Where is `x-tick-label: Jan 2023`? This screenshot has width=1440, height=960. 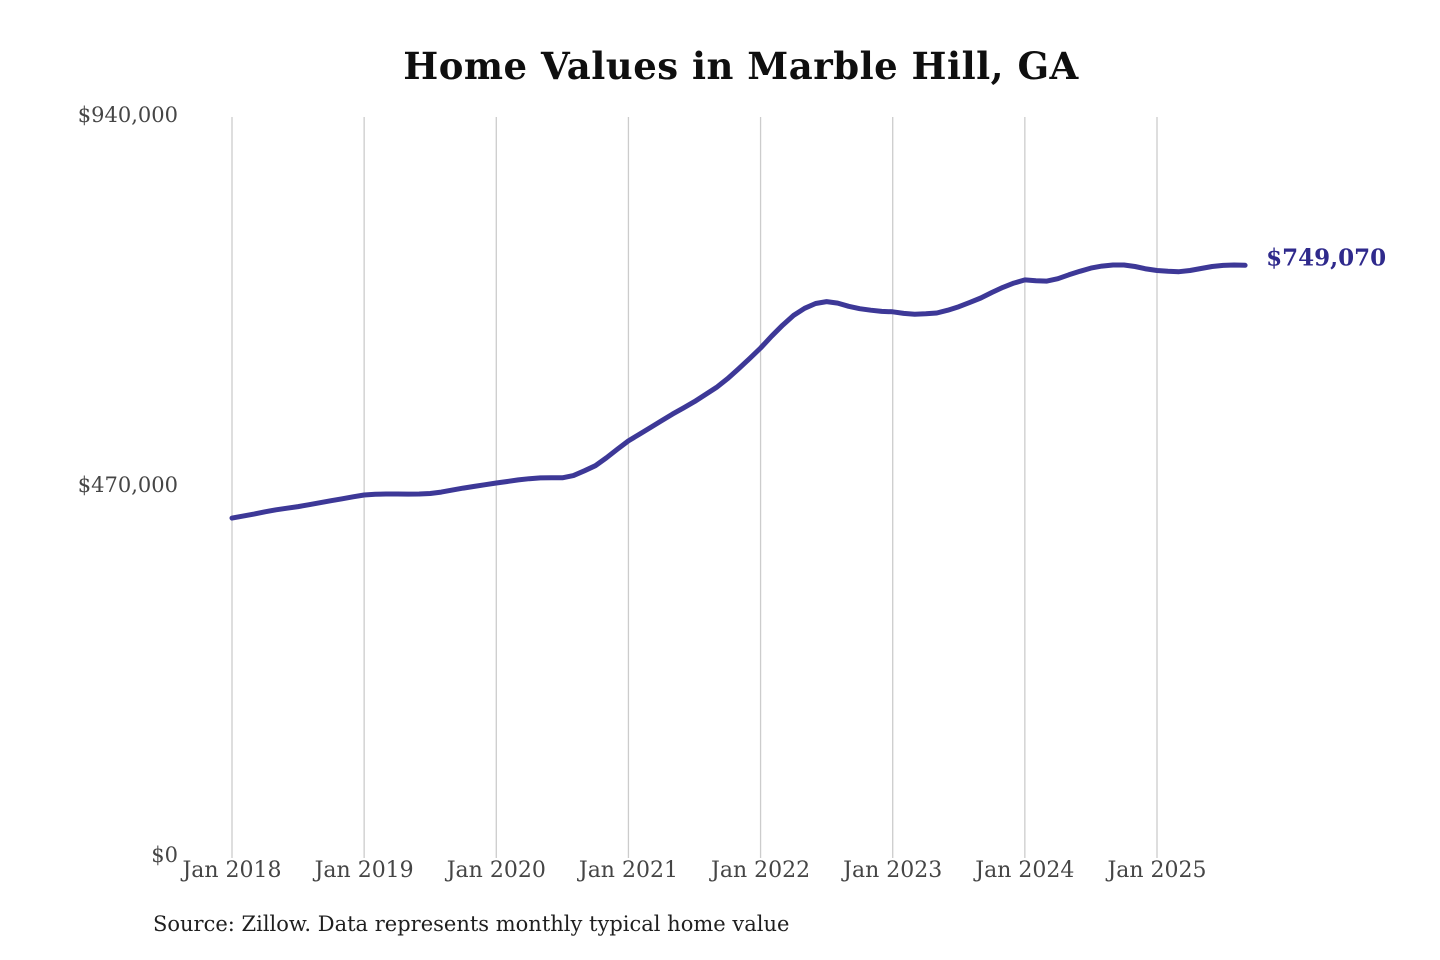
x-tick-label: Jan 2023 is located at coordinates (891, 870).